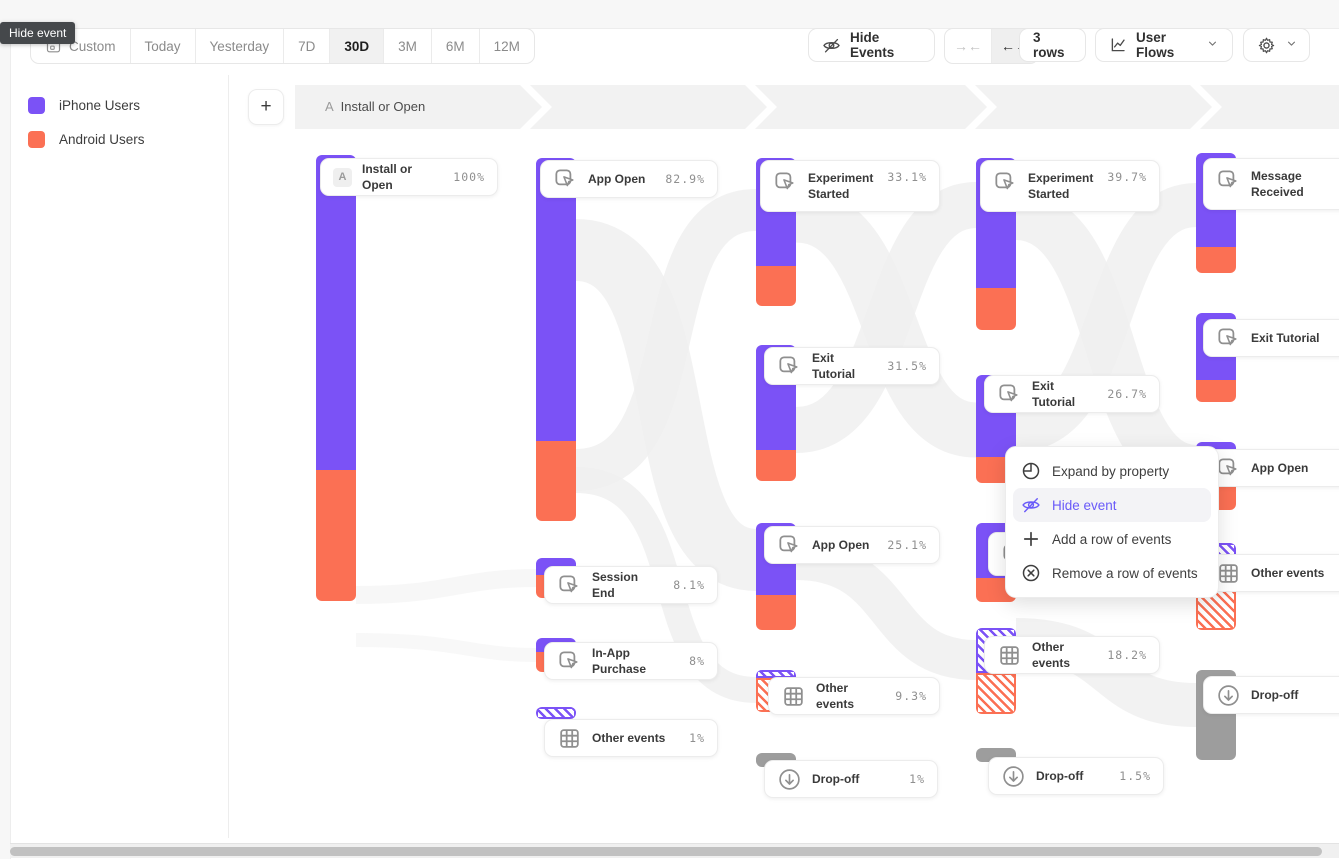 The width and height of the screenshot is (1339, 859). Describe the element at coordinates (1276, 45) in the screenshot. I see `settings-dropdown` at that location.